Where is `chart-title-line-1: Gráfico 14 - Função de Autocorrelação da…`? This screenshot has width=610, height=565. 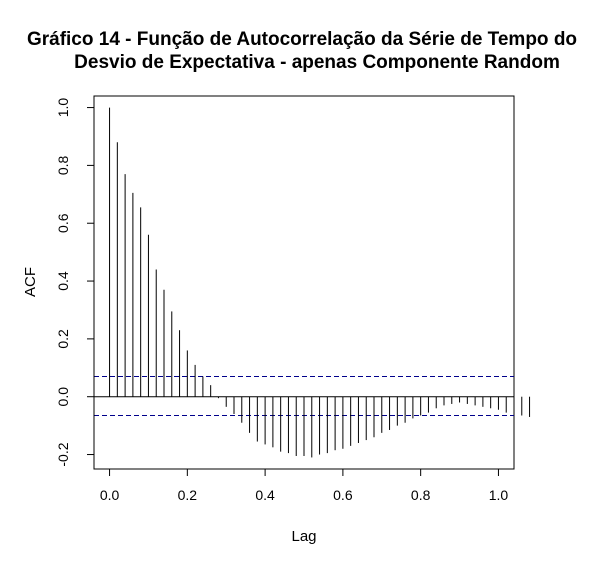 chart-title-line-1: Gráfico 14 - Função de Autocorrelação da… is located at coordinates (302, 39).